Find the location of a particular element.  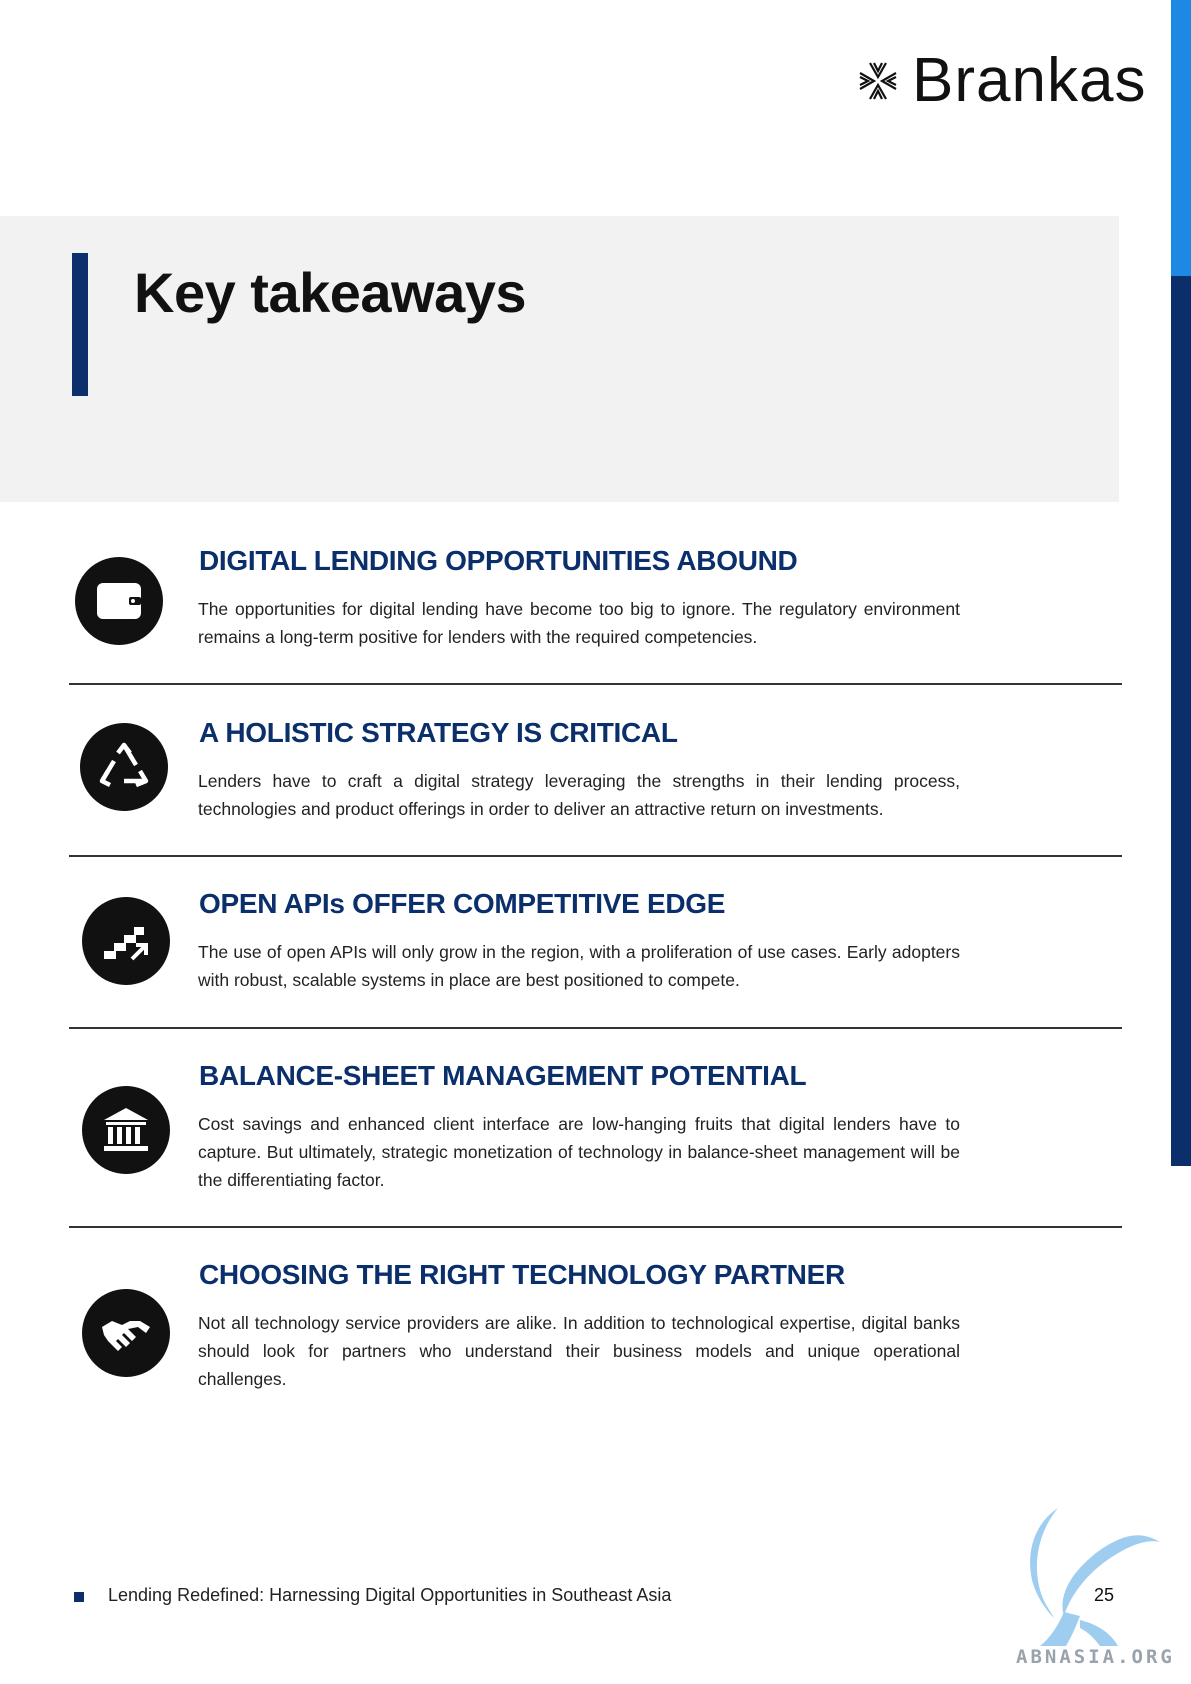

brand-name: Brankas is located at coordinates (1029, 80).